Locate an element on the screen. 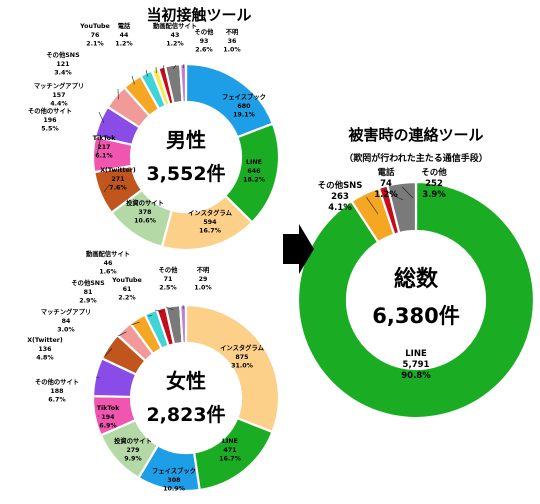 This screenshot has height=504, width=540. male-slice-7-label-pct: 4.4% is located at coordinates (59, 104).